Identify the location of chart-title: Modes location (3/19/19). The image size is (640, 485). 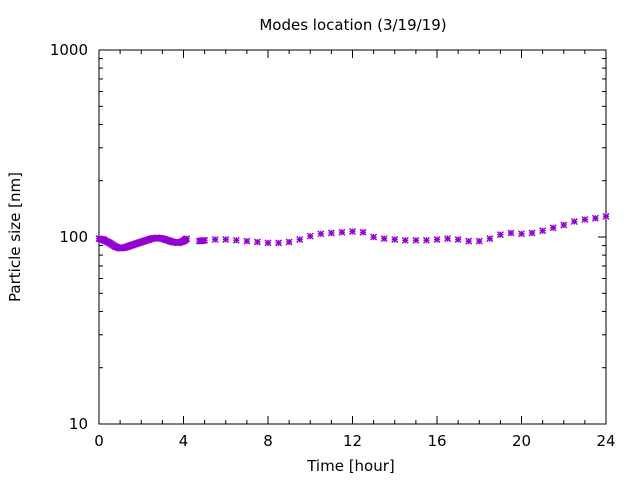
(352, 25).